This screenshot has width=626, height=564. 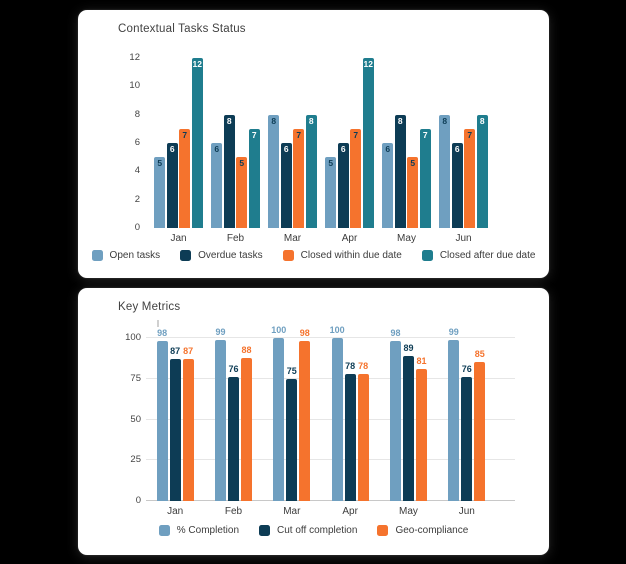 I want to click on bar-overdue-tasks-jan: 6, so click(x=172, y=185).